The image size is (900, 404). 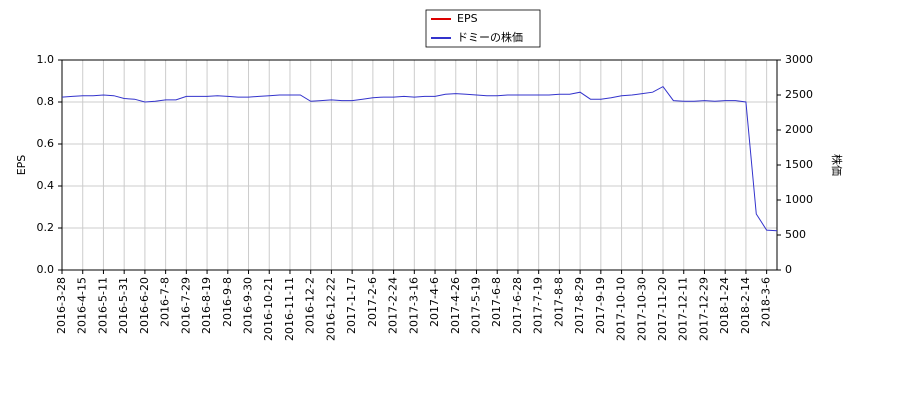 I want to click on x-tick-label: 2017-4-26, so click(x=455, y=305).